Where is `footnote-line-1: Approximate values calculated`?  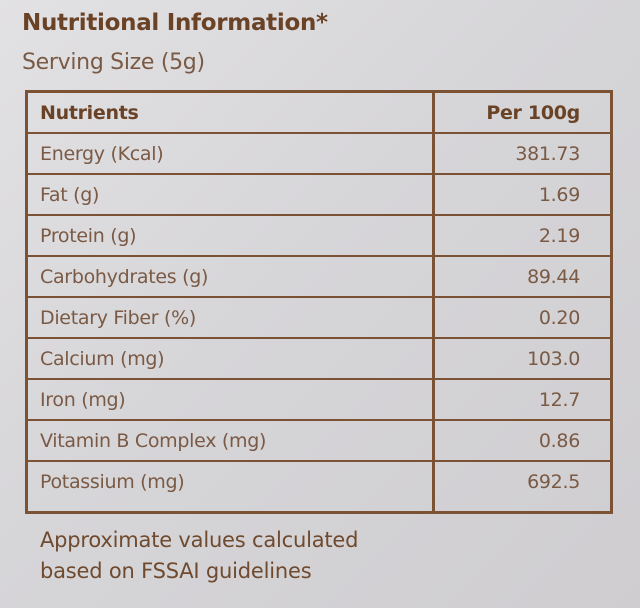
footnote-line-1: Approximate values calculated is located at coordinates (199, 540).